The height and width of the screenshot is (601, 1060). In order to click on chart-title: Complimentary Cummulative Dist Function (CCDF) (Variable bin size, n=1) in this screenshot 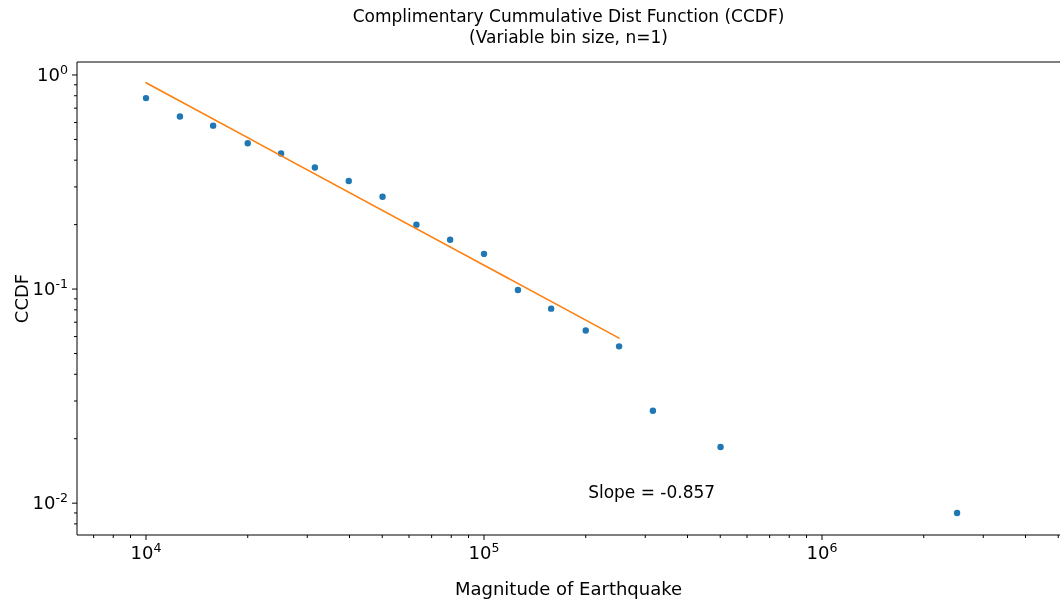, I will do `click(568, 26)`.